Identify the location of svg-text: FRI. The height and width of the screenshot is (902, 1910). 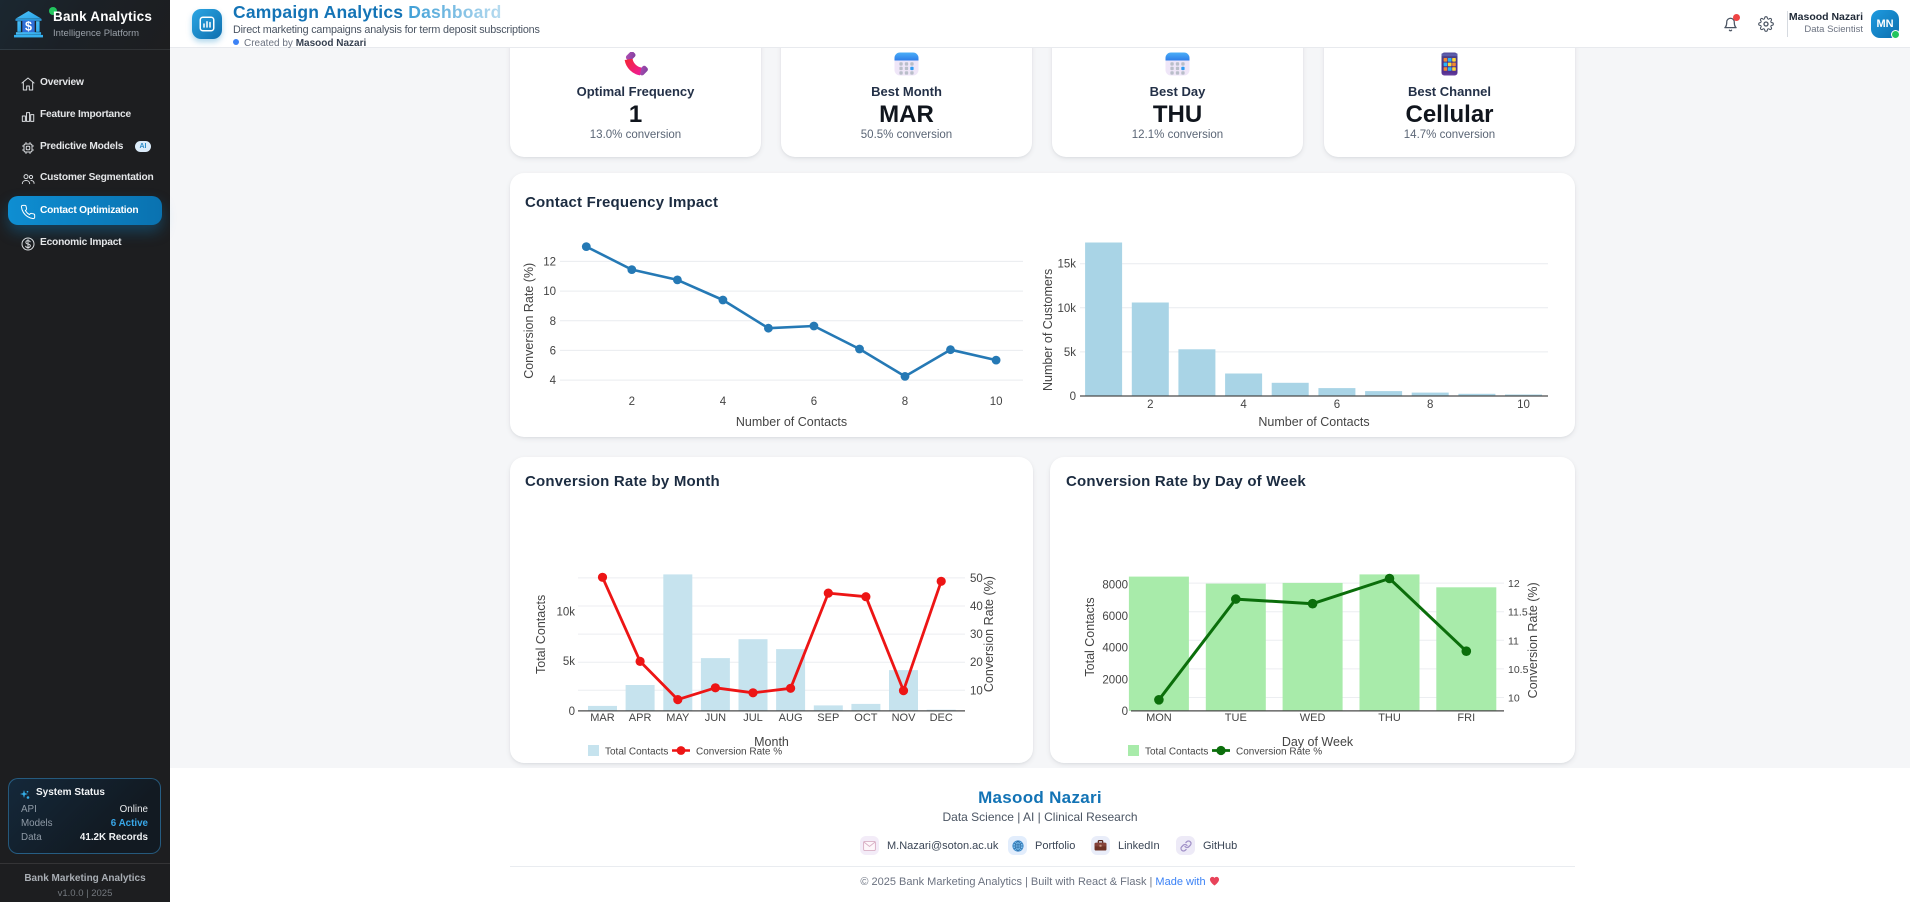
(1466, 718).